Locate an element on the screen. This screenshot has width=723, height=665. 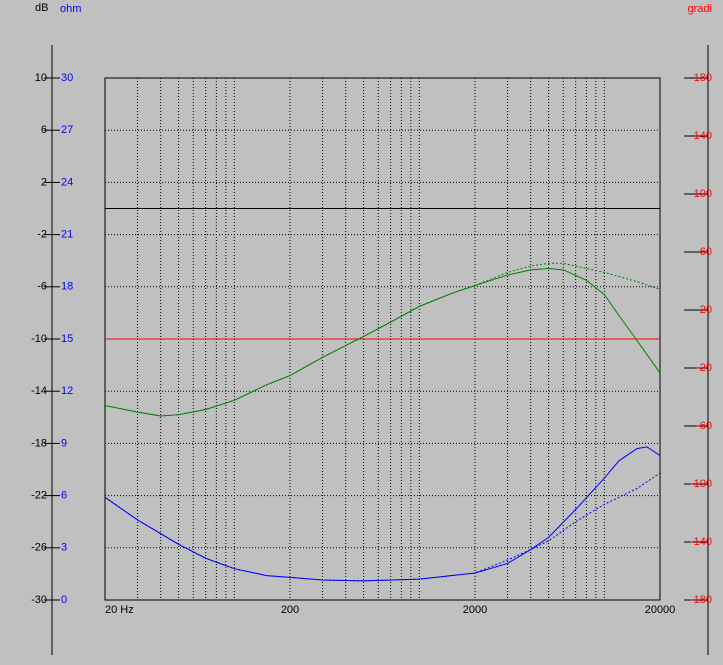
y-tick-label: -30 is located at coordinates (39, 600).